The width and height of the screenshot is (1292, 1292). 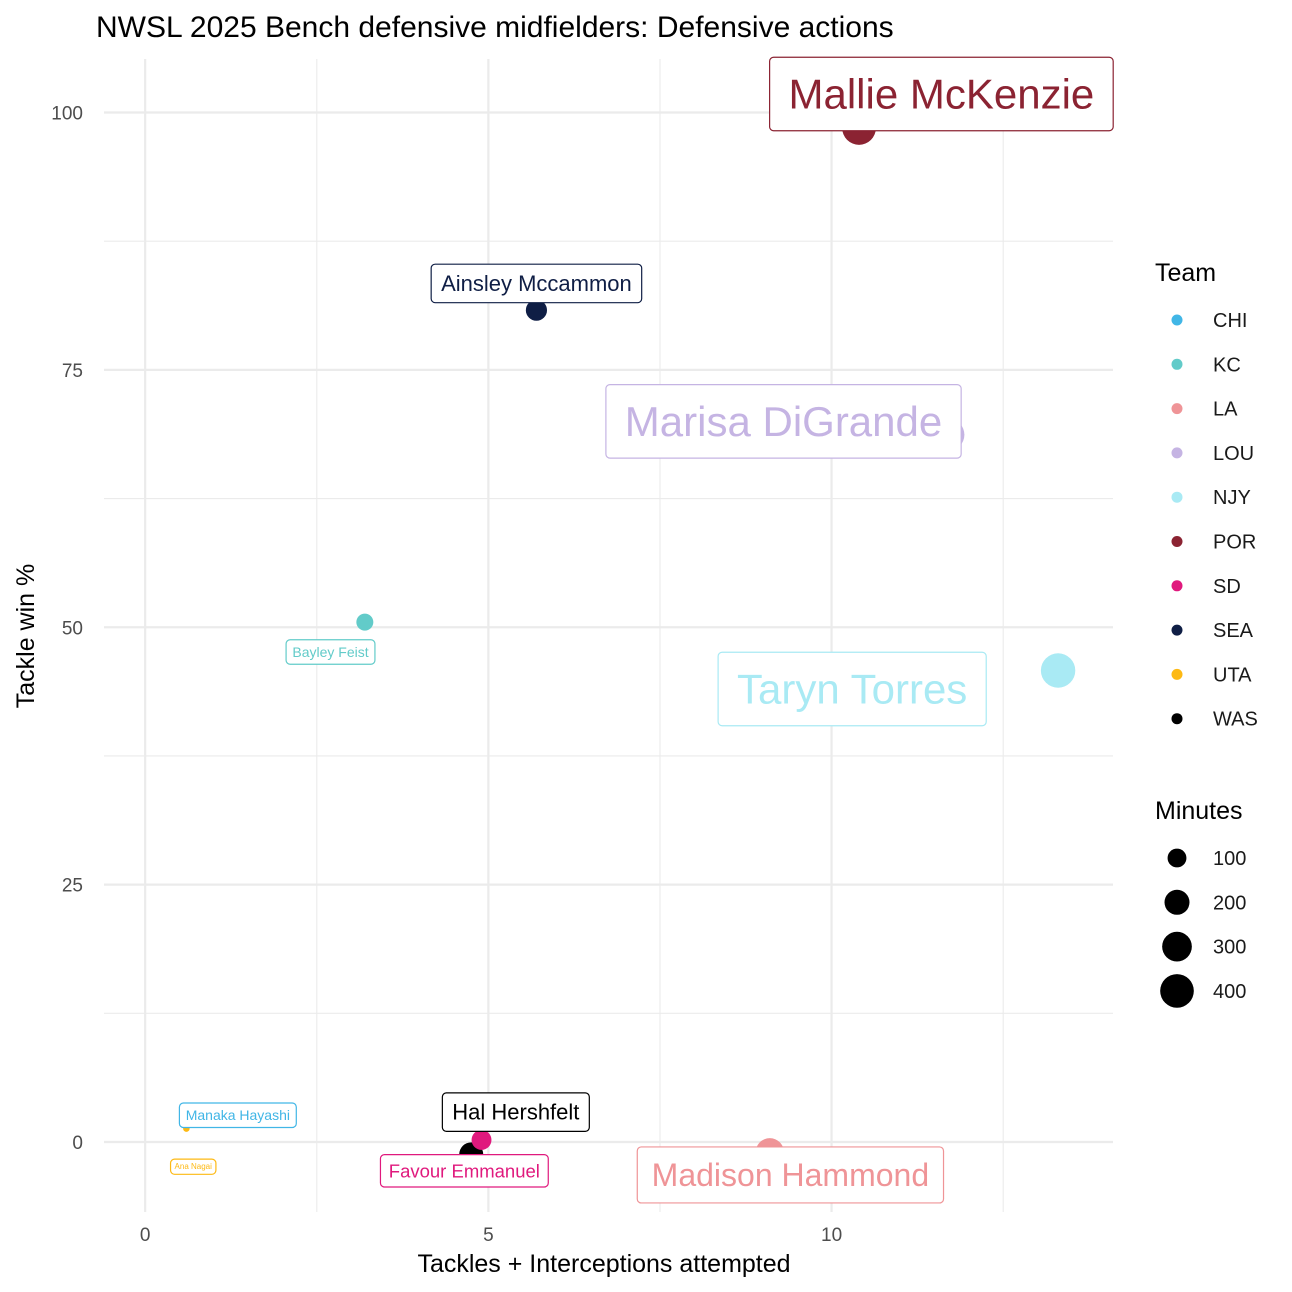 I want to click on x-axis-ticks: 0 5 10, so click(x=491, y=1235).